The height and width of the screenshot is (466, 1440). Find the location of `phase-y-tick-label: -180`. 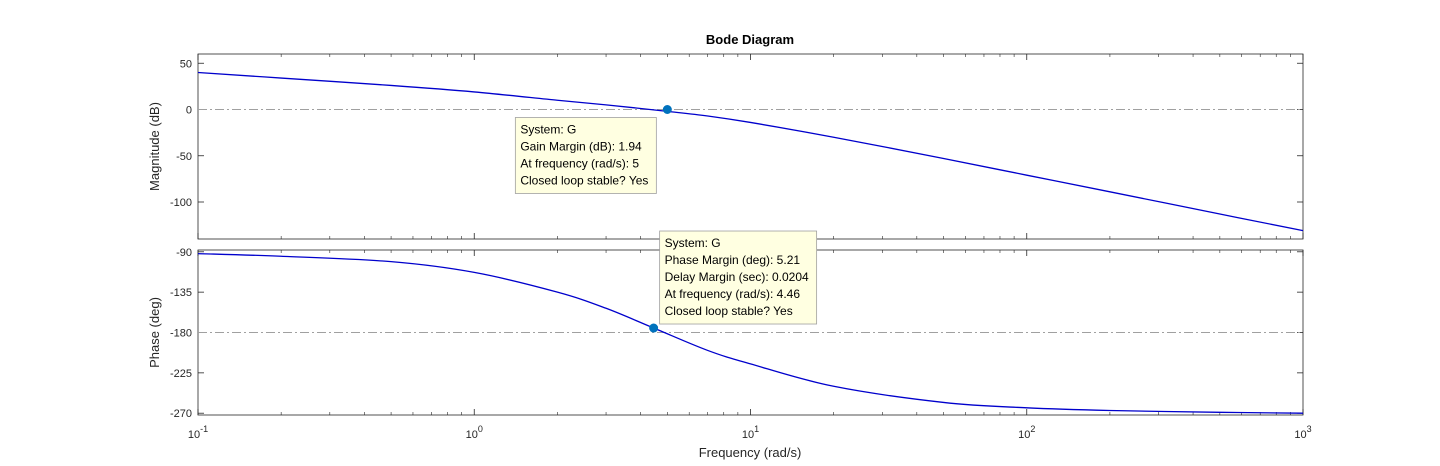

phase-y-tick-label: -180 is located at coordinates (181, 334).